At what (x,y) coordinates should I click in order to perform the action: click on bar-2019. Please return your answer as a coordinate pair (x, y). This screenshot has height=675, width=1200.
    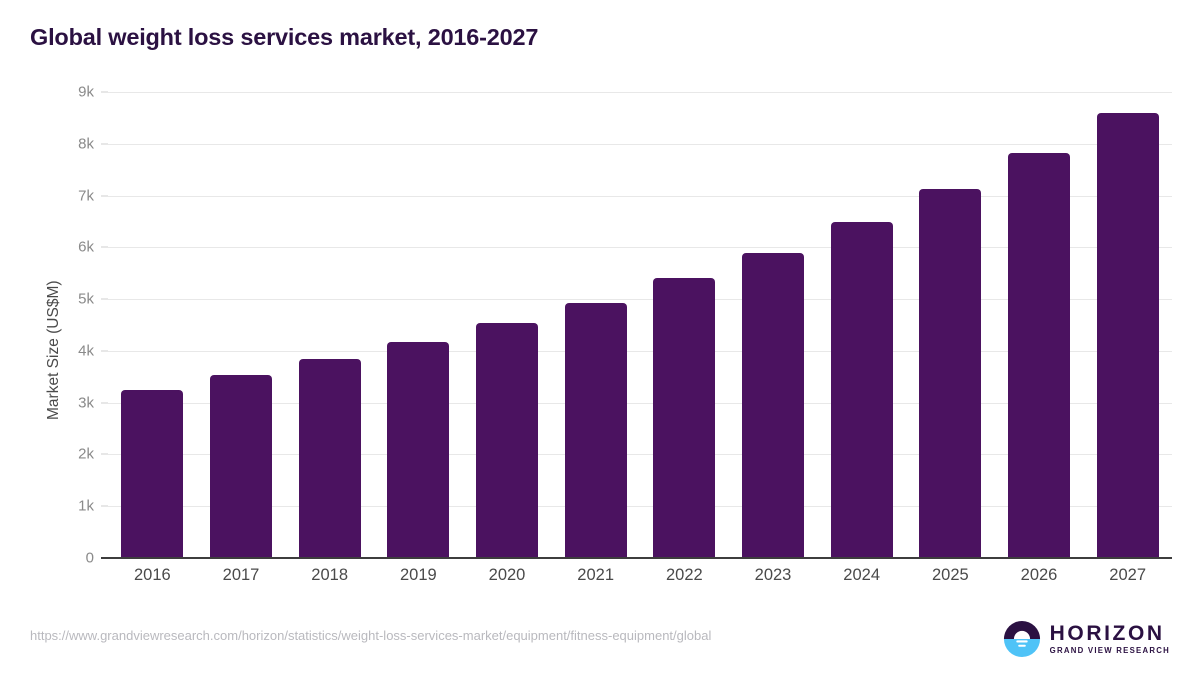
    Looking at the image, I should click on (418, 450).